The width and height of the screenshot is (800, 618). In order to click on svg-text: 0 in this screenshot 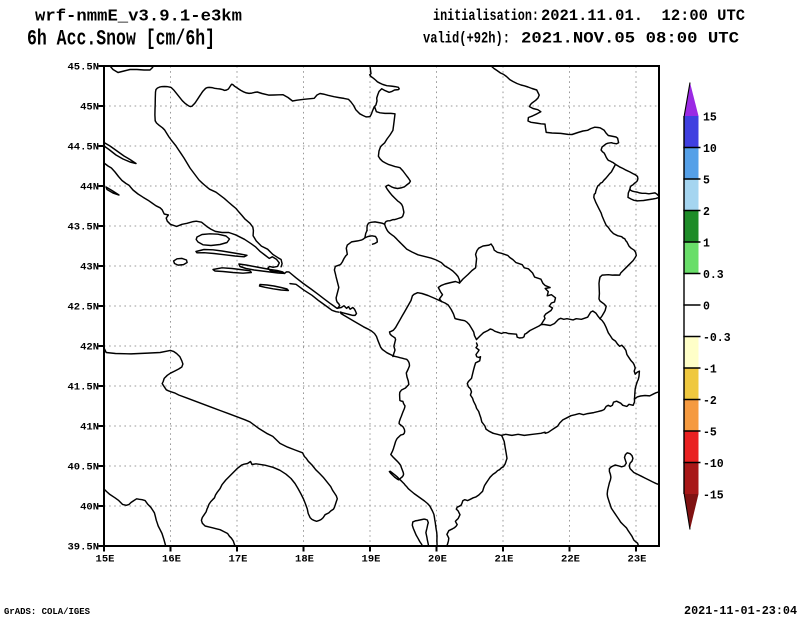, I will do `click(706, 307)`.